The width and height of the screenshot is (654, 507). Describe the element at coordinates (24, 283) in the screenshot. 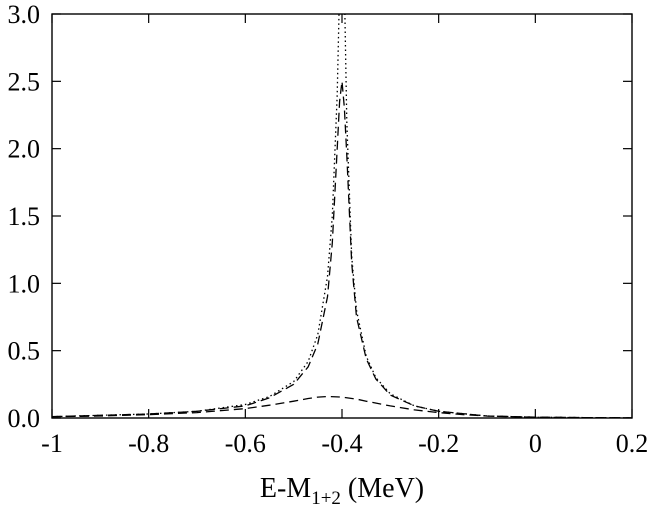

I see `y-tick-label: 1.0` at that location.